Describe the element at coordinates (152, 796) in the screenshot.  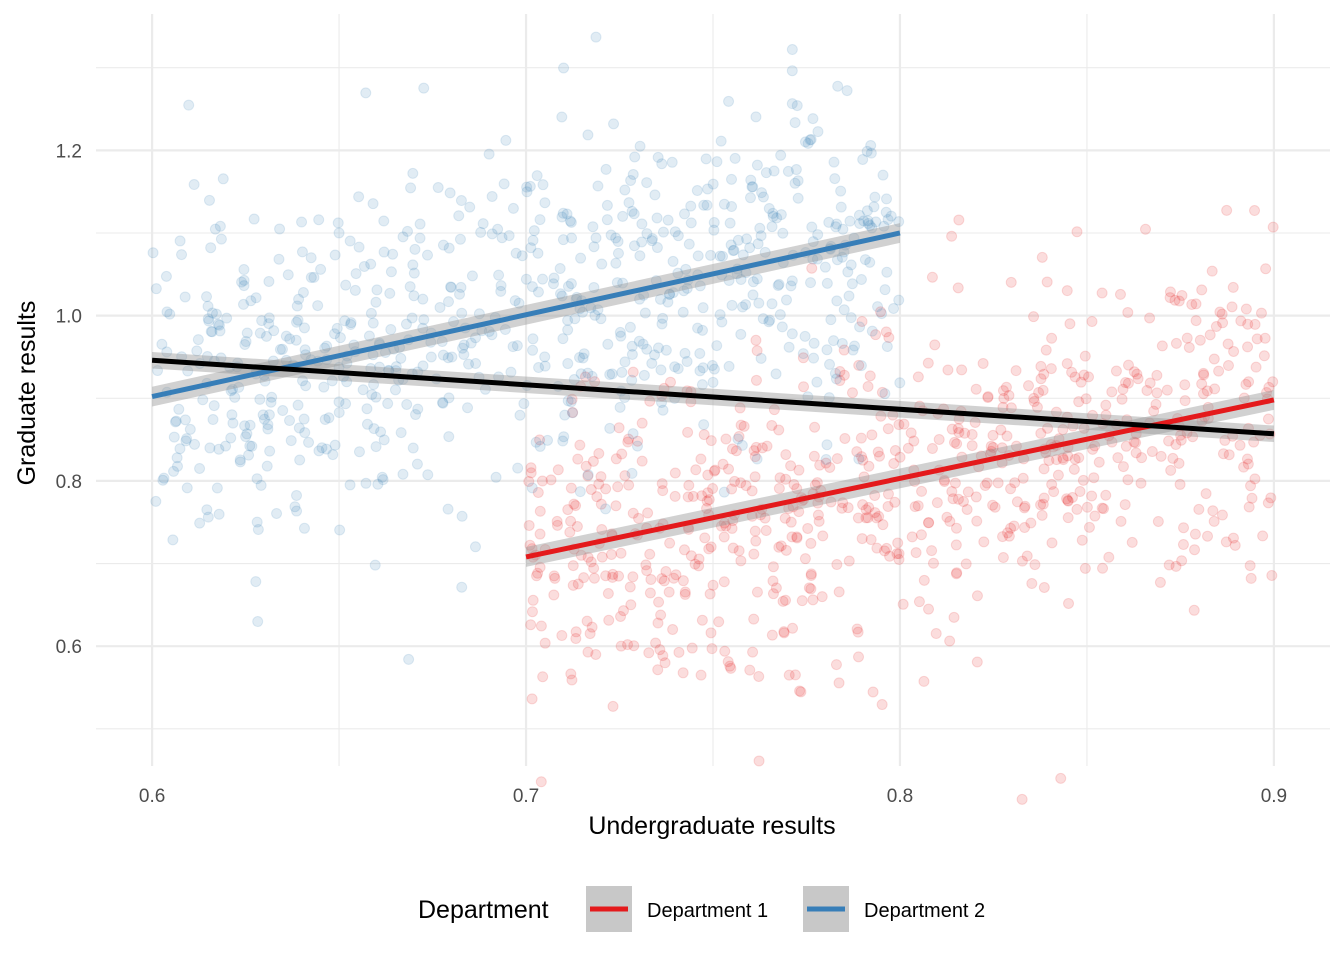
I see `x-tick-label: 0.6` at that location.